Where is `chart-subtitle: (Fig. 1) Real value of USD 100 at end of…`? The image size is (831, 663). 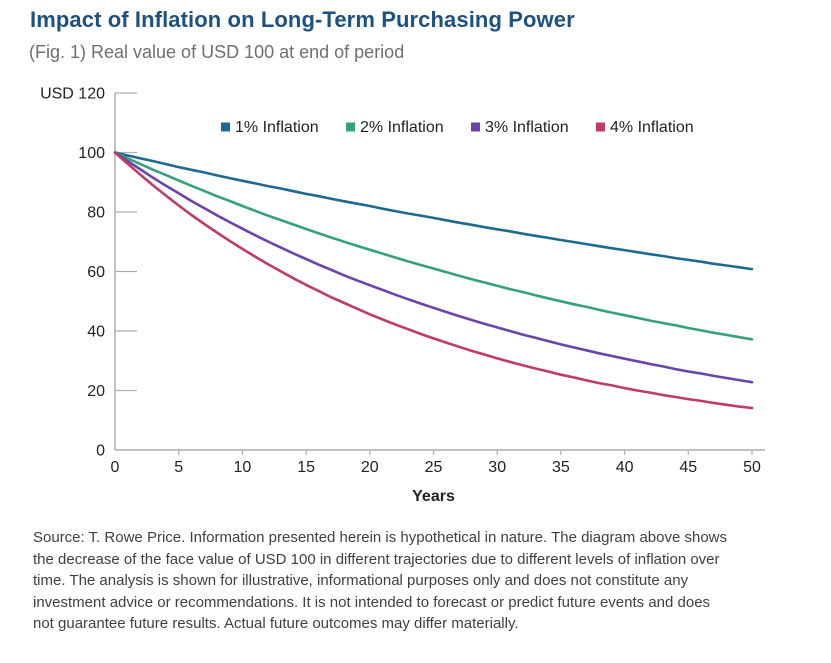
chart-subtitle: (Fig. 1) Real value of USD 100 at end of… is located at coordinates (217, 52).